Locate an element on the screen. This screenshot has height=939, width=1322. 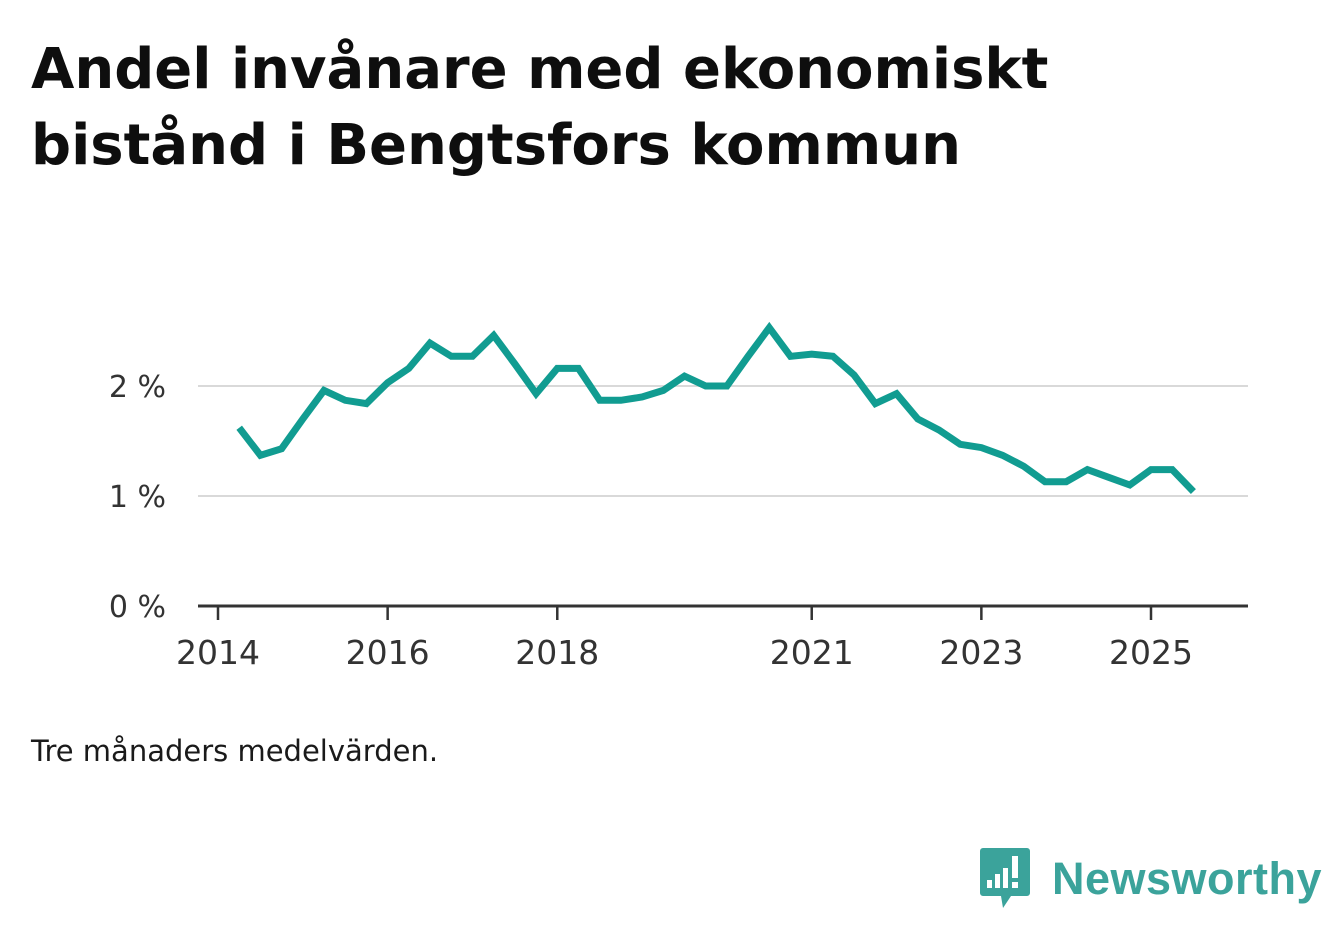
series-layer is located at coordinates (716, 408).